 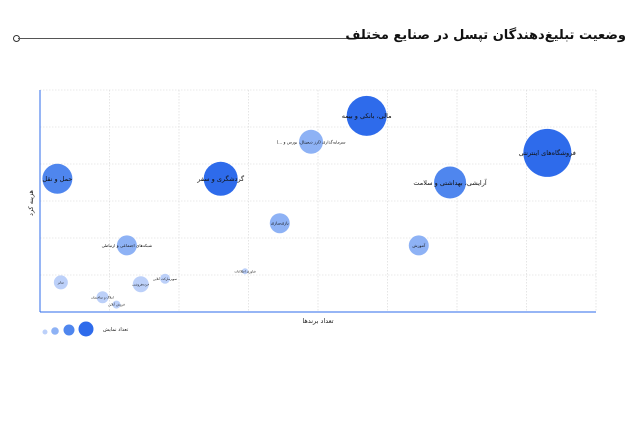 I want to click on legend-label: تعداد نمایش, so click(x=116, y=330).